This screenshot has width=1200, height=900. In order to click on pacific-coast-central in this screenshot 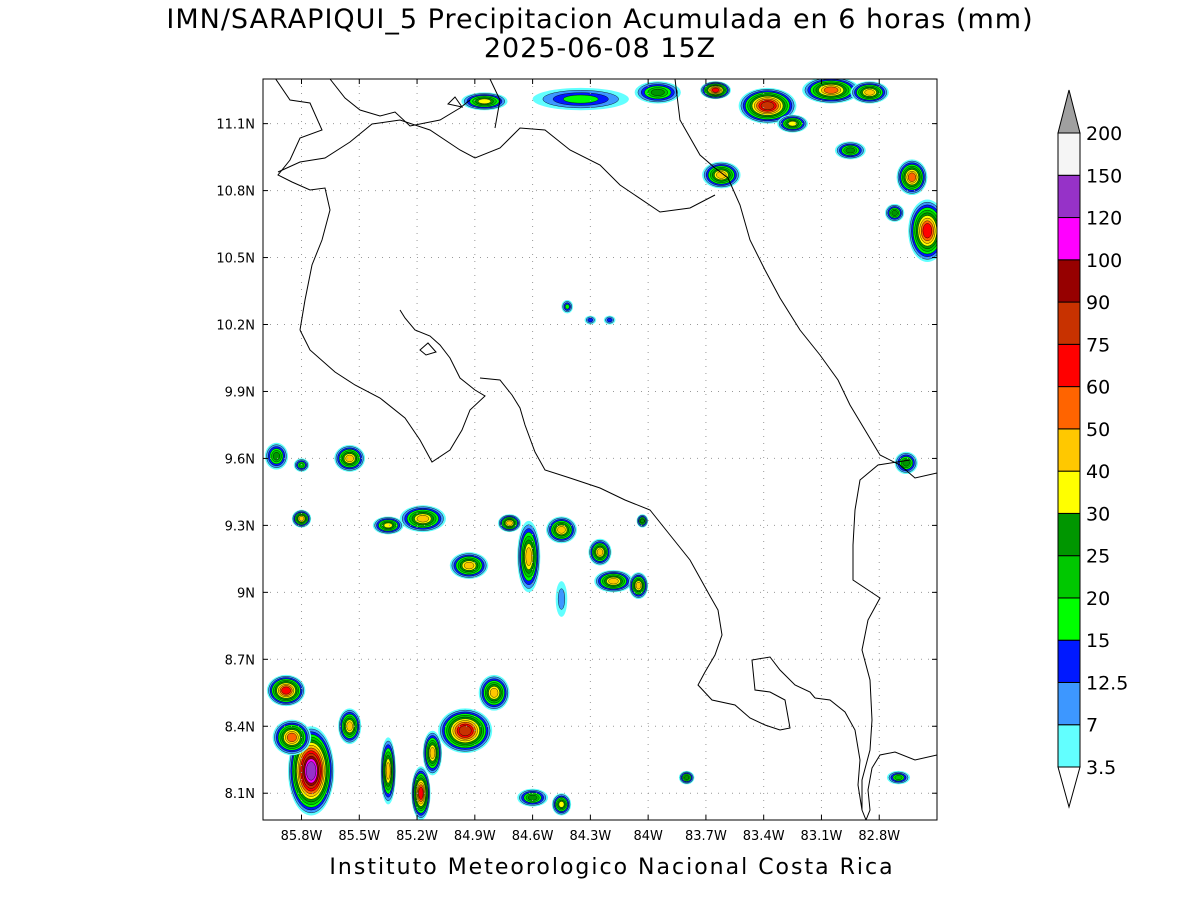, I will do `click(647, 554)`.